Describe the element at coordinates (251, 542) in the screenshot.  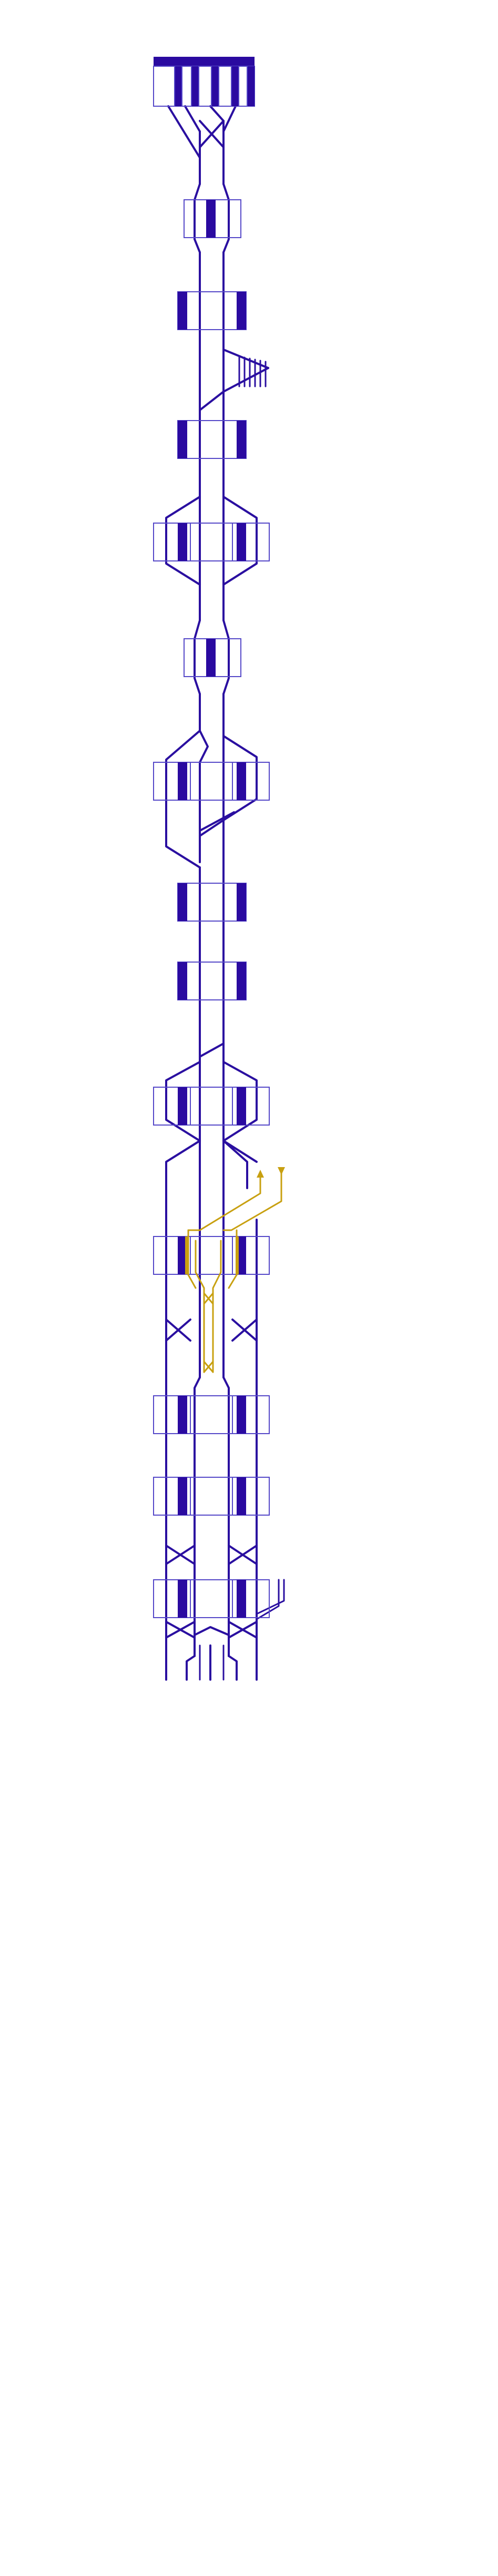
I see `st5-box-right` at that location.